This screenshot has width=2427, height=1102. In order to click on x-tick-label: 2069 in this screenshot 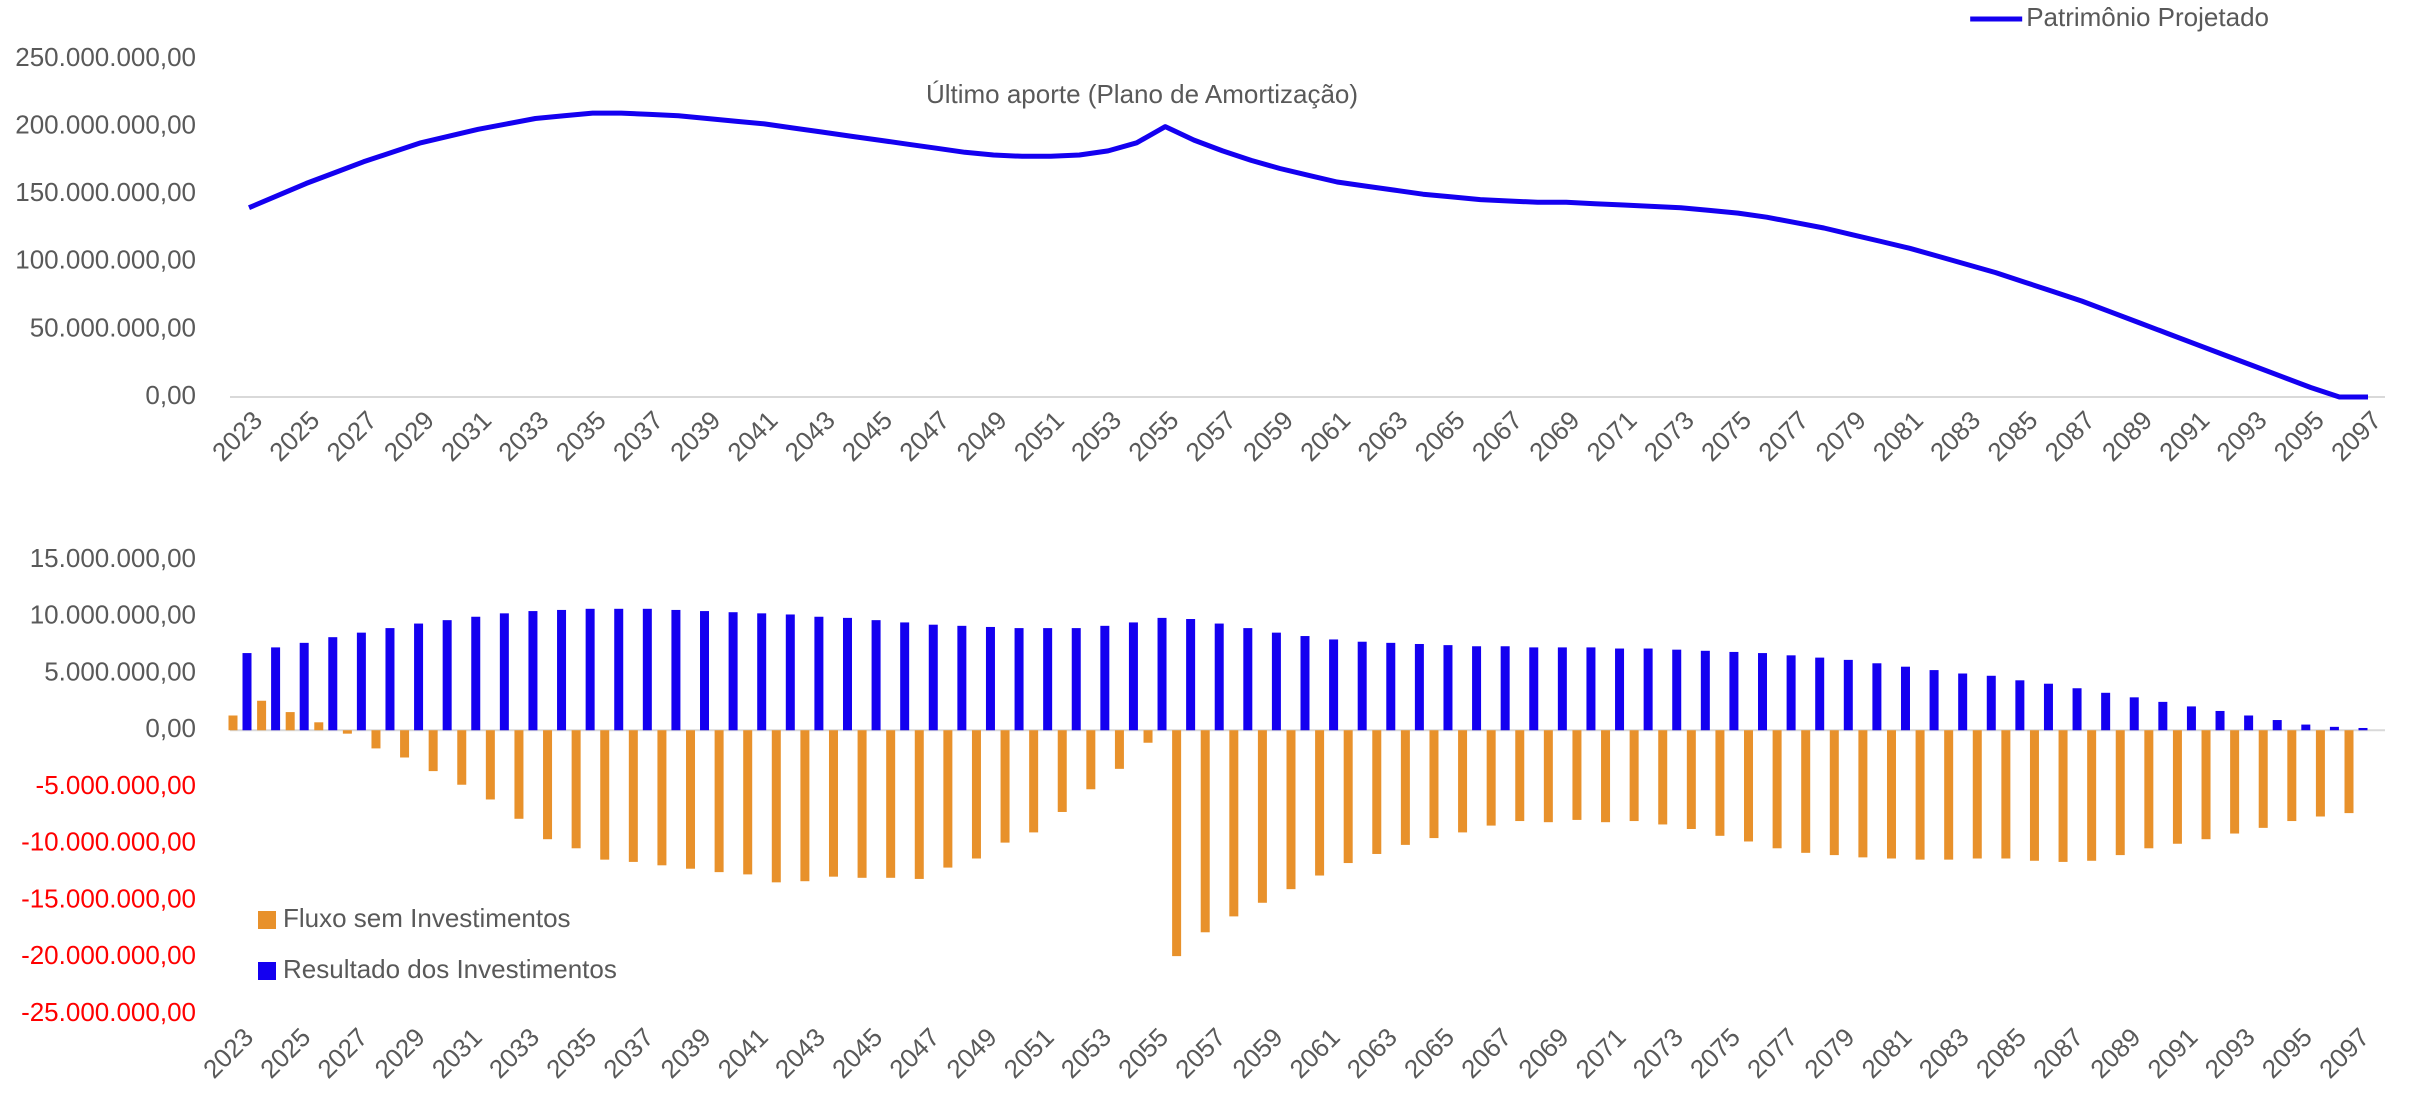, I will do `click(1554, 436)`.